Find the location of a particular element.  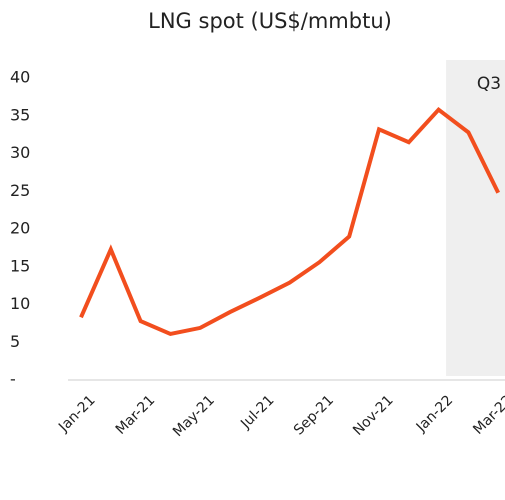

y-tick-label: 10 is located at coordinates (20, 303).